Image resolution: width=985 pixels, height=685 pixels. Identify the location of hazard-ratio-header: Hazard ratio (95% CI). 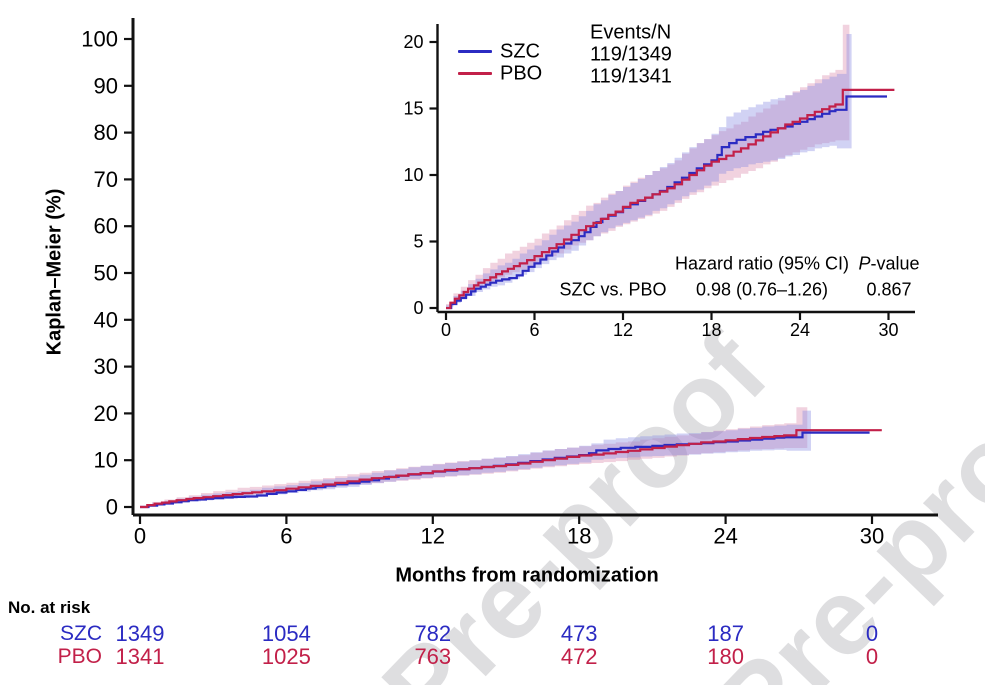
(762, 263).